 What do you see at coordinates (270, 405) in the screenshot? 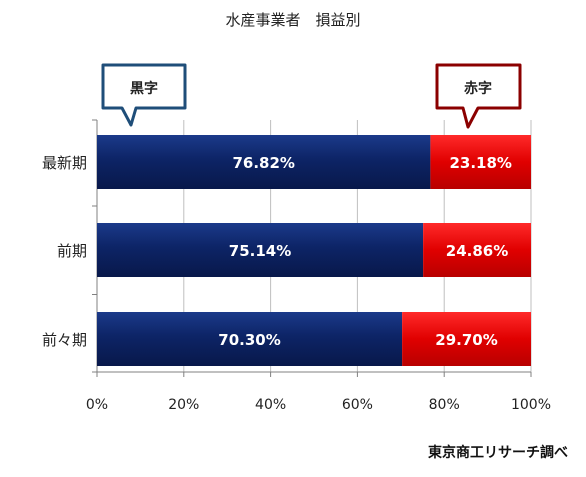
I see `x-tick-label-2: 40%` at bounding box center [270, 405].